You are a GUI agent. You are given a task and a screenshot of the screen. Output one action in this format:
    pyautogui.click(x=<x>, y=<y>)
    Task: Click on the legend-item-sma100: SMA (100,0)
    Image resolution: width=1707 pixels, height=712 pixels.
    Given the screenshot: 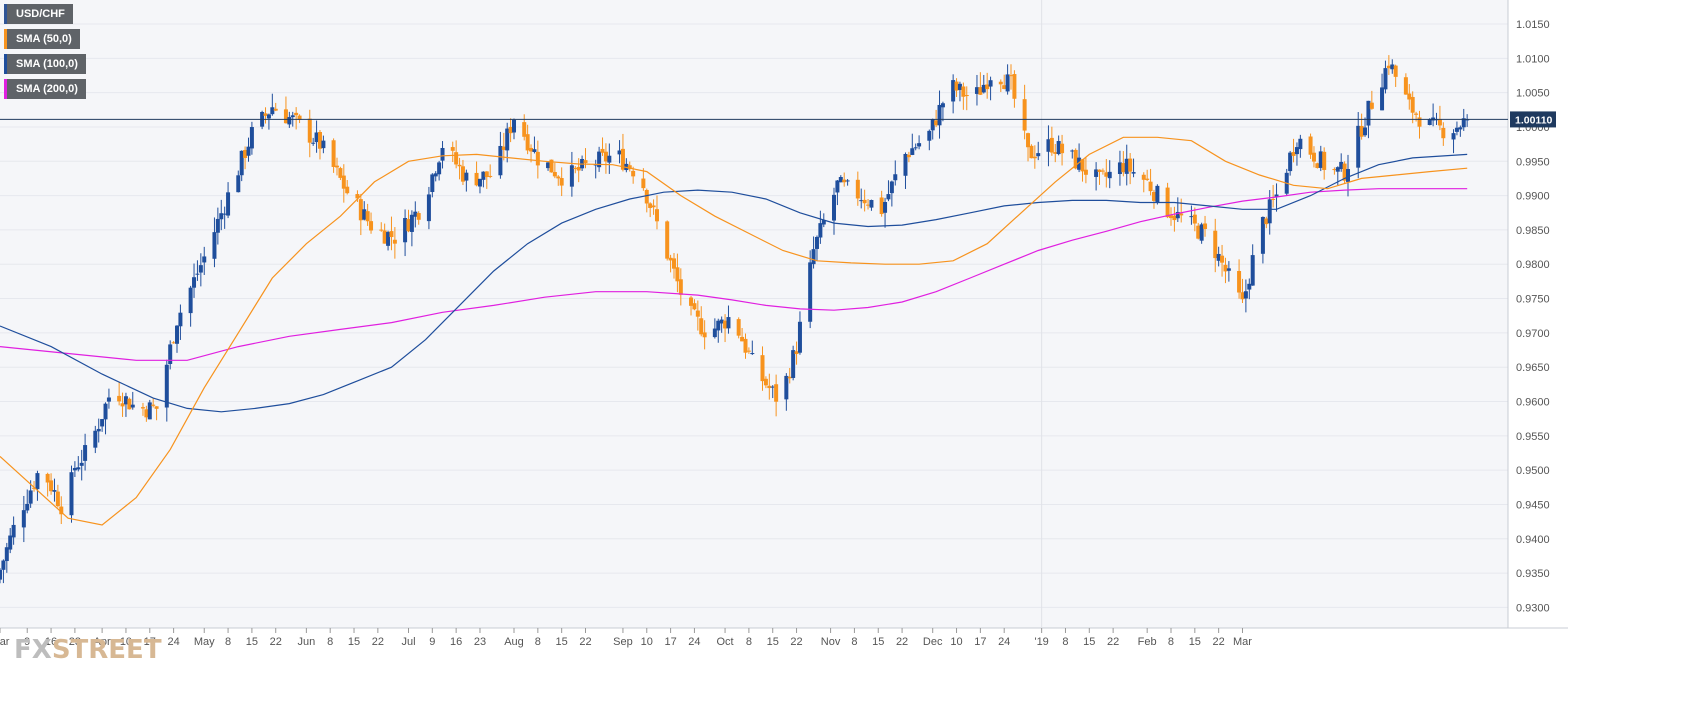 What is the action you would take?
    pyautogui.click(x=45, y=64)
    